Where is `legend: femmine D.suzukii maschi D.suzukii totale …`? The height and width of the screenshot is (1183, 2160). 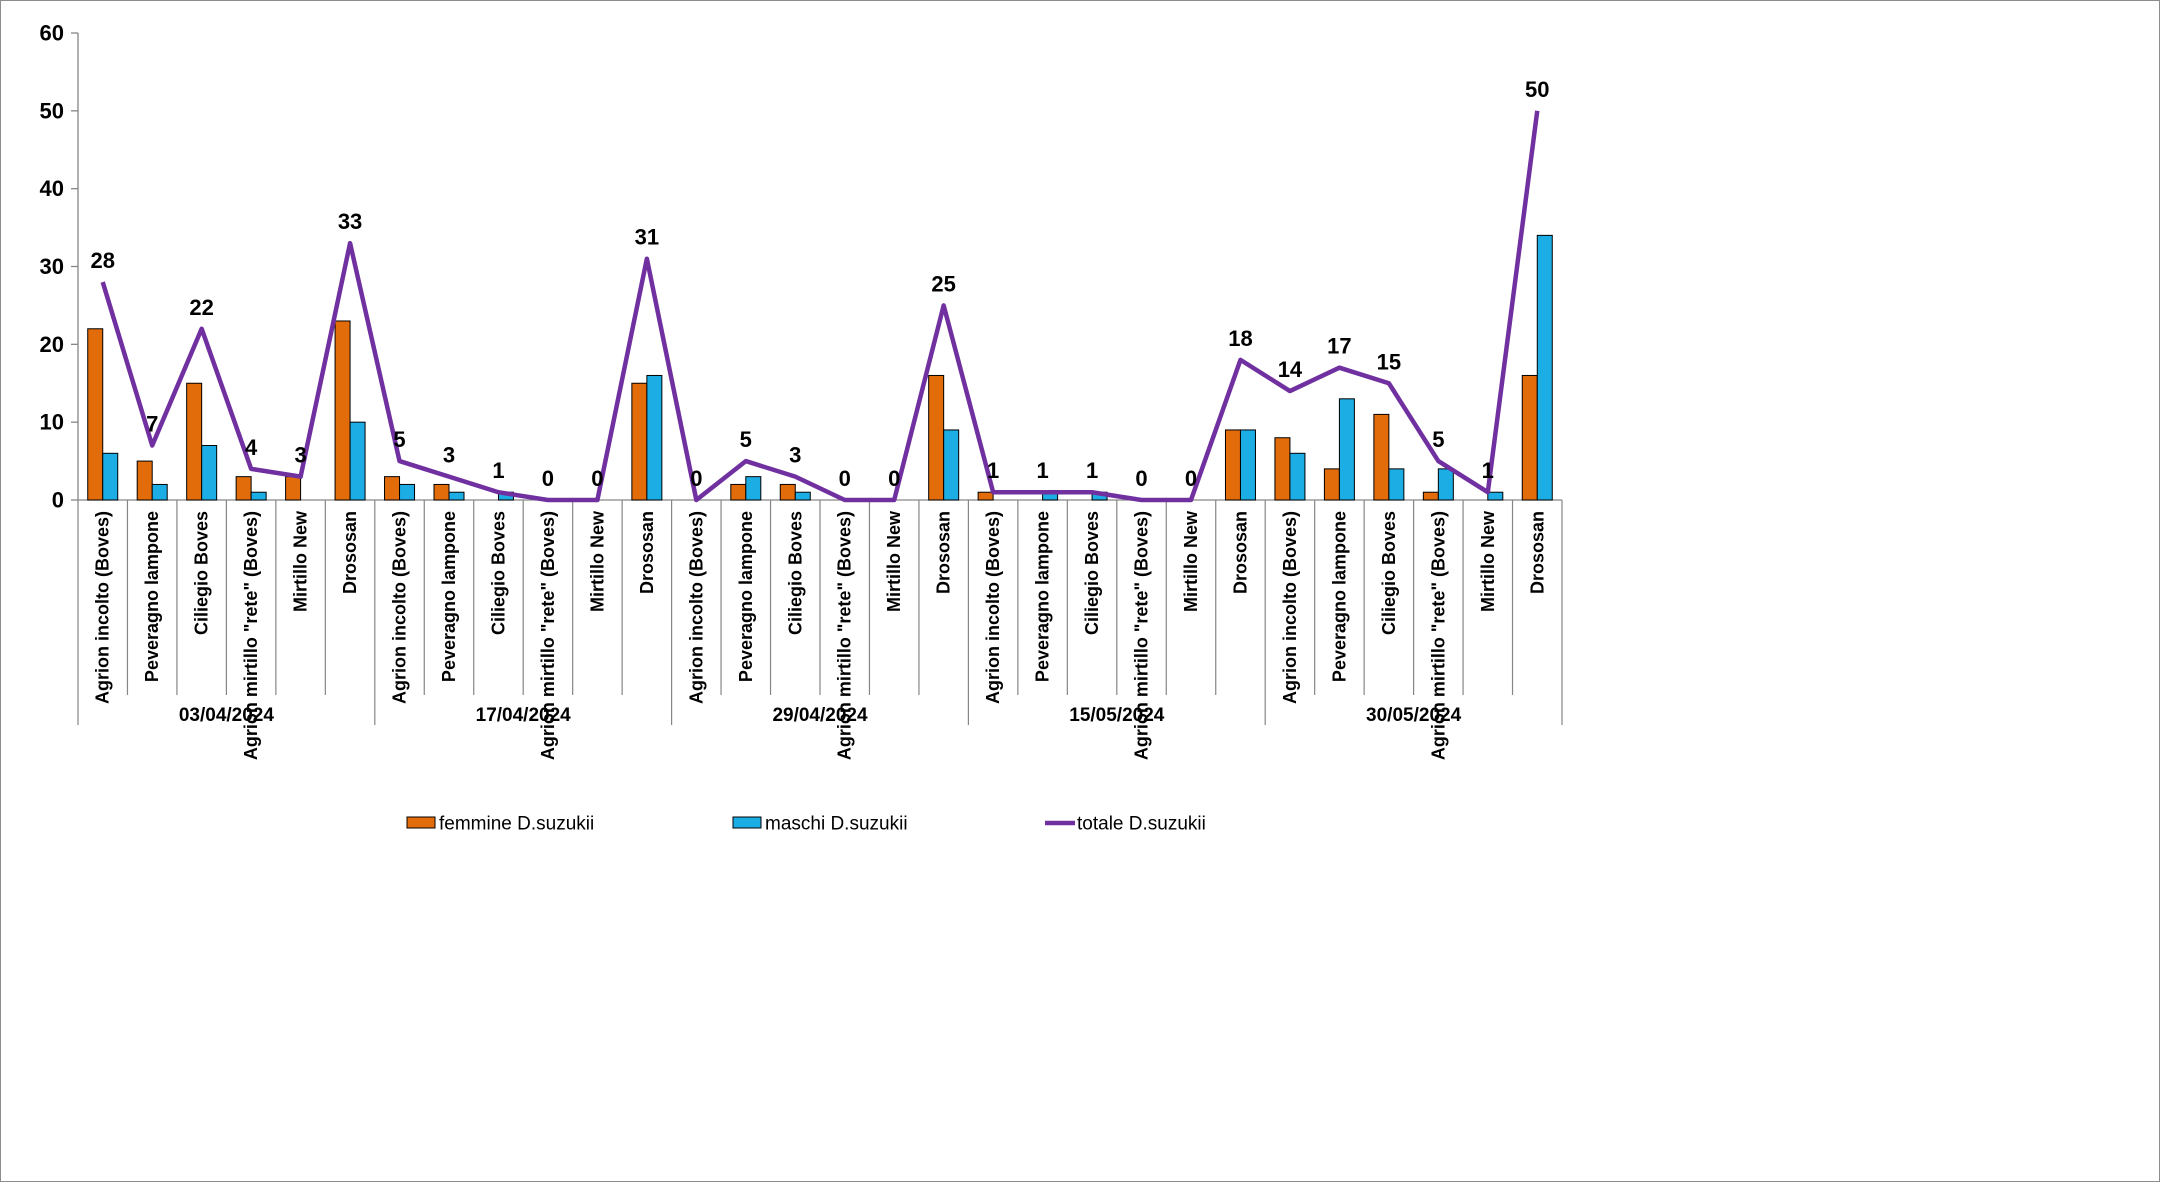 legend: femmine D.suzukii maschi D.suzukii totale … is located at coordinates (806, 824).